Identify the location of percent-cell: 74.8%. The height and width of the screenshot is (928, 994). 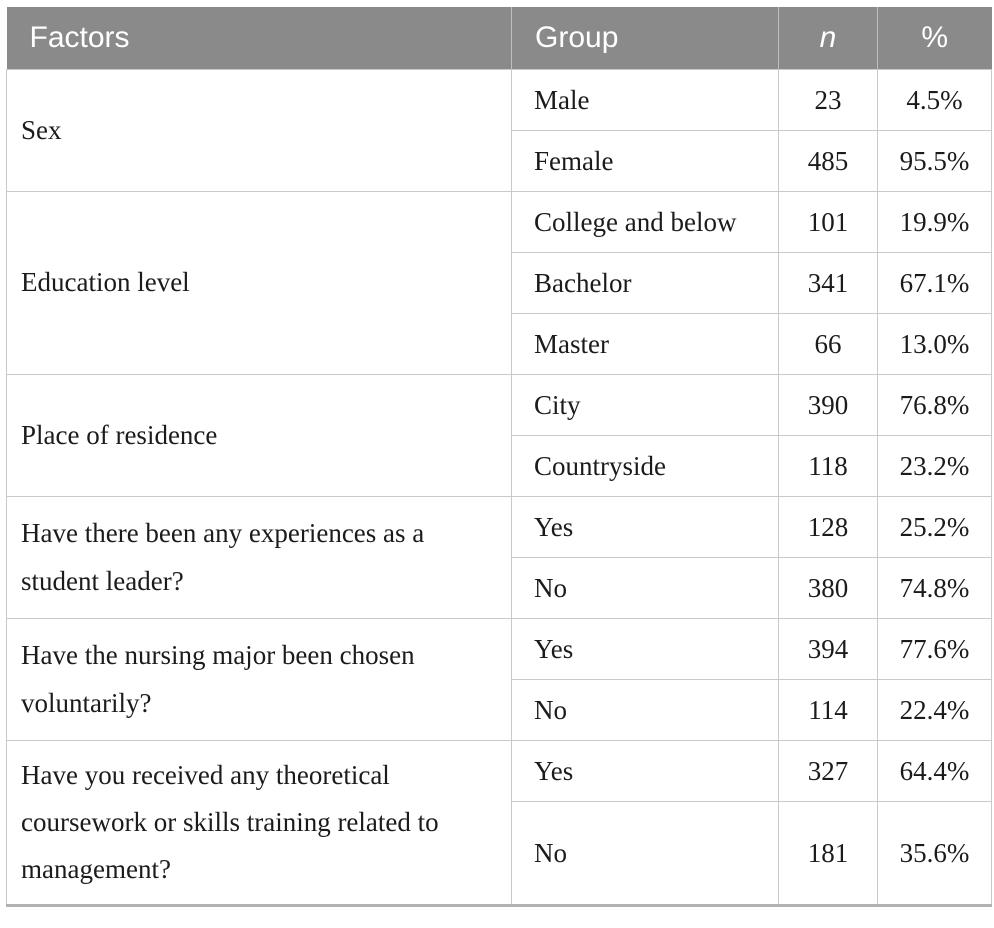
(934, 588).